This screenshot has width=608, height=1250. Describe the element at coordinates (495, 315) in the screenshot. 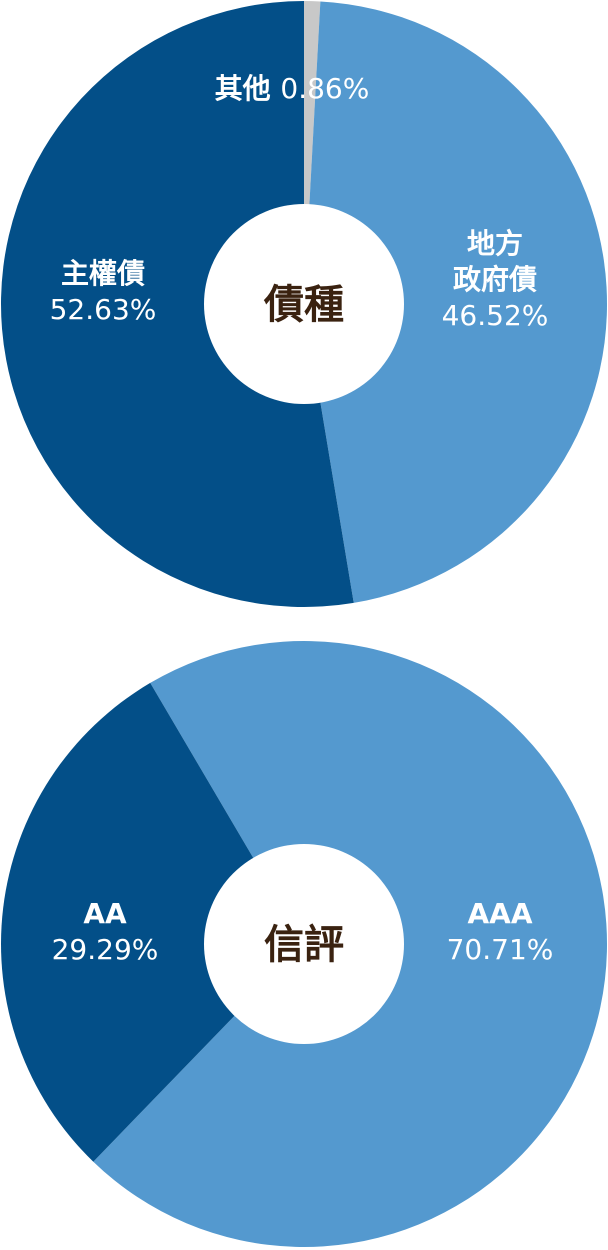

I see `slice-percent: 46.52%` at that location.